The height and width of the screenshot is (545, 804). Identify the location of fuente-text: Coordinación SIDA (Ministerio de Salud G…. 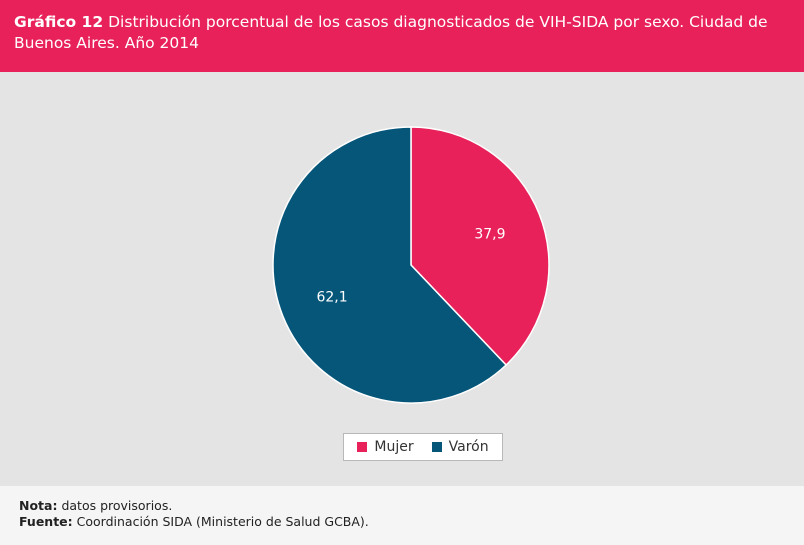
(222, 521).